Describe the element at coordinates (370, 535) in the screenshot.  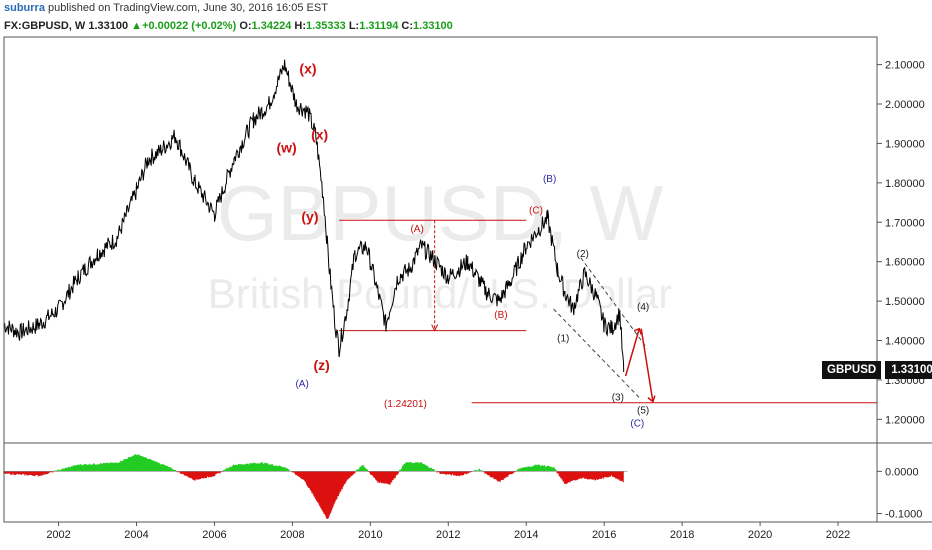
I see `x-tick-label: 2010` at that location.